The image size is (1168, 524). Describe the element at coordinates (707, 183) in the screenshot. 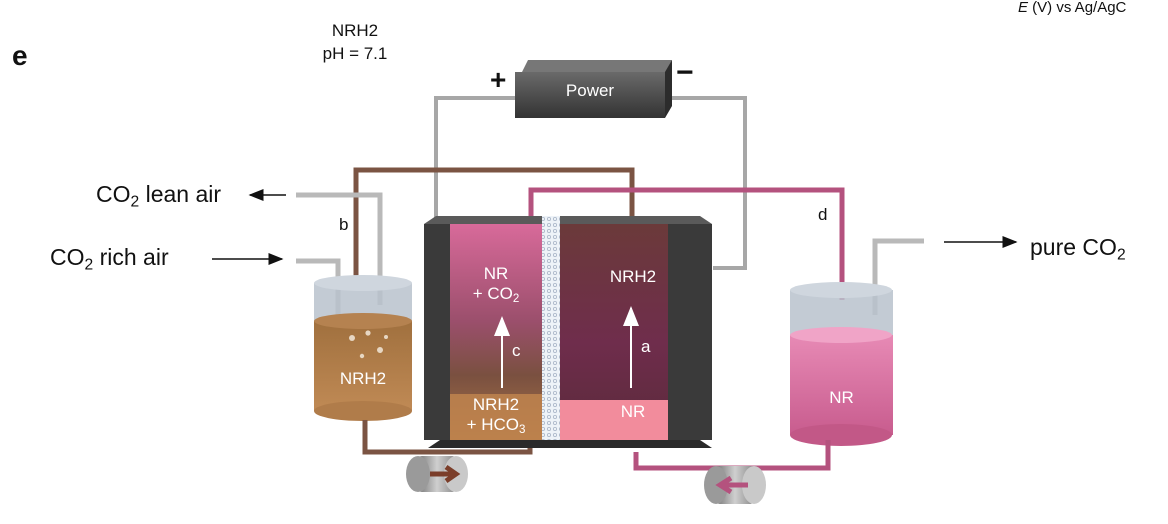

I see `wire-negative` at that location.